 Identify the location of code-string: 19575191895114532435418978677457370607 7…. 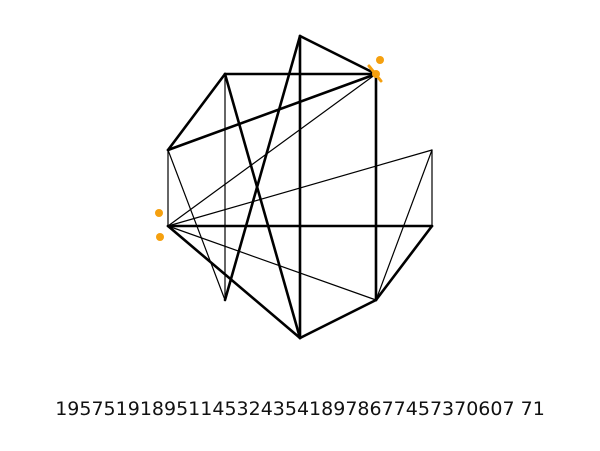
(300, 409).